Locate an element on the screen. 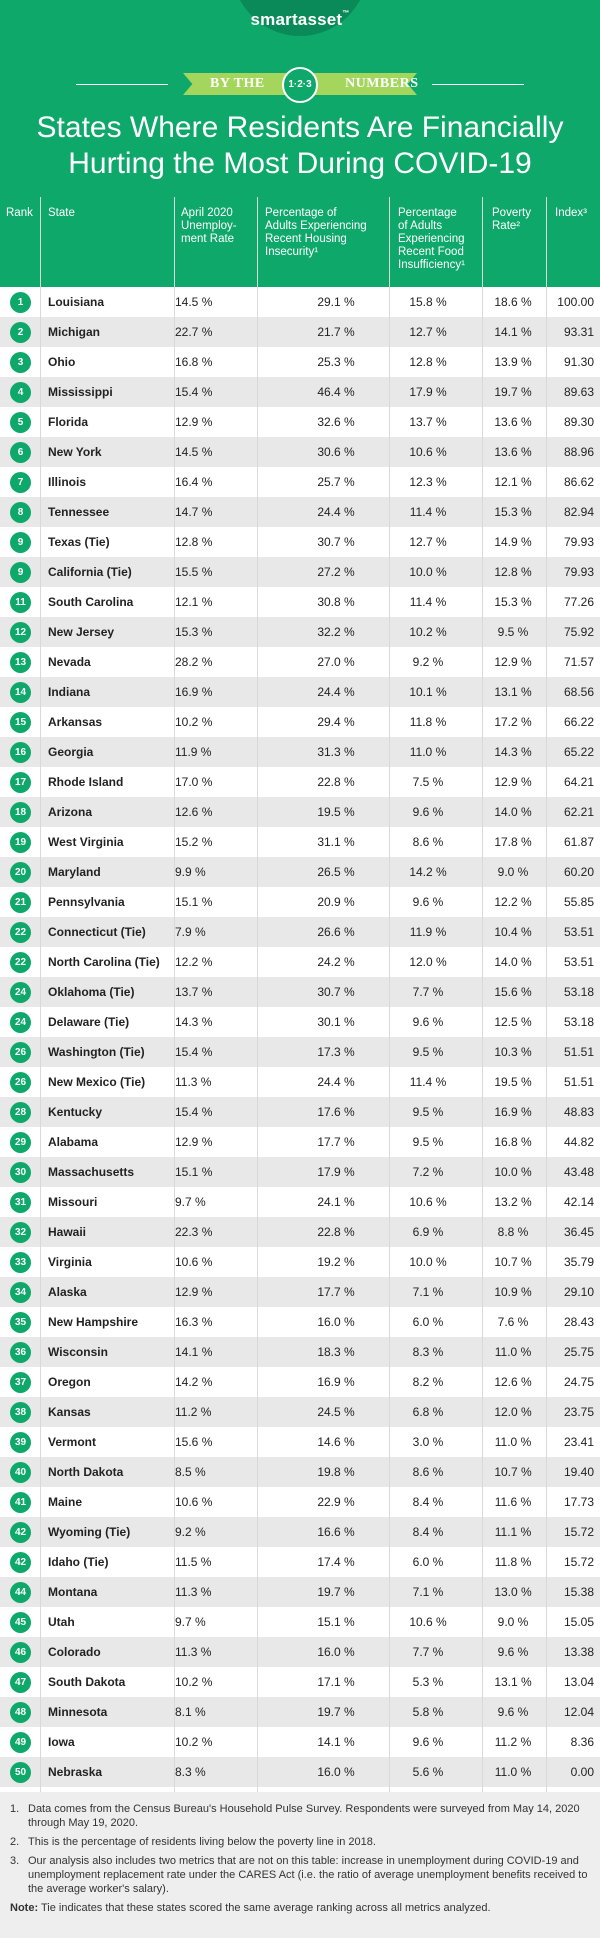 The image size is (600, 1938). housing-insecurity: 17.7 % is located at coordinates (336, 1292).